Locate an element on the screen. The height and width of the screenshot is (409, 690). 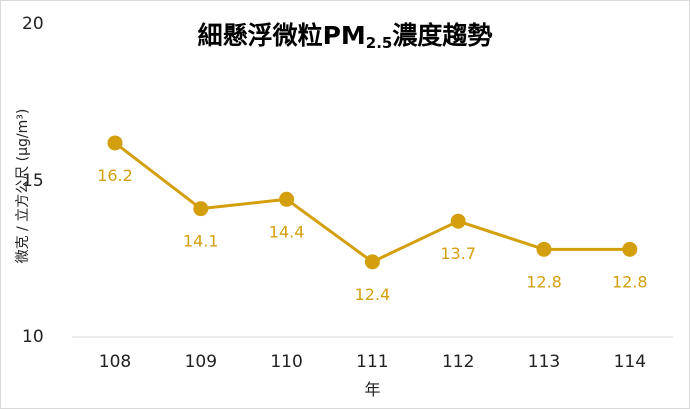
x-tick-label: 113 is located at coordinates (544, 362).